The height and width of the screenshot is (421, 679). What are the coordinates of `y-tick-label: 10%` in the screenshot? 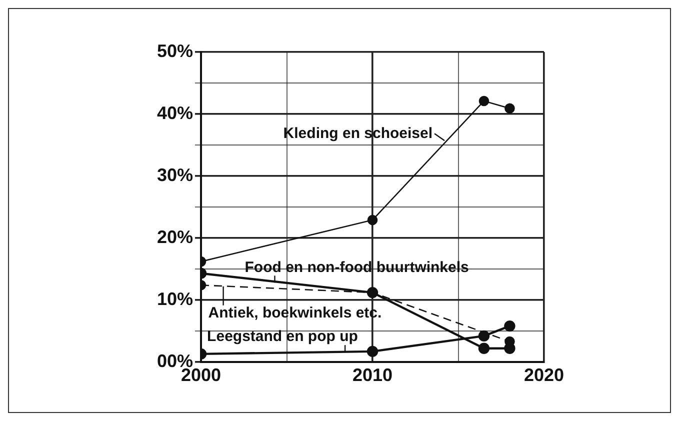 It's located at (174, 298).